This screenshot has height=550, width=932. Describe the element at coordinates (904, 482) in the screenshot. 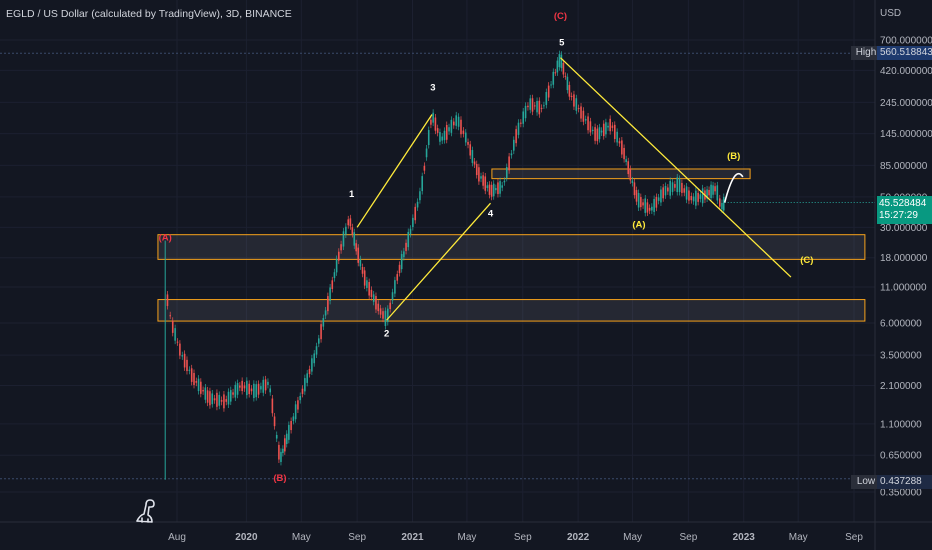

I see `low-value: 0.437288` at that location.